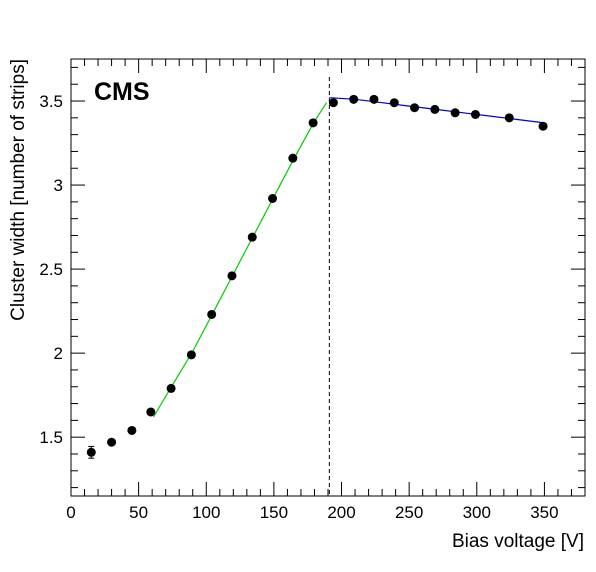 The height and width of the screenshot is (572, 596). What do you see at coordinates (544, 512) in the screenshot?
I see `x-tick-label: 350` at bounding box center [544, 512].